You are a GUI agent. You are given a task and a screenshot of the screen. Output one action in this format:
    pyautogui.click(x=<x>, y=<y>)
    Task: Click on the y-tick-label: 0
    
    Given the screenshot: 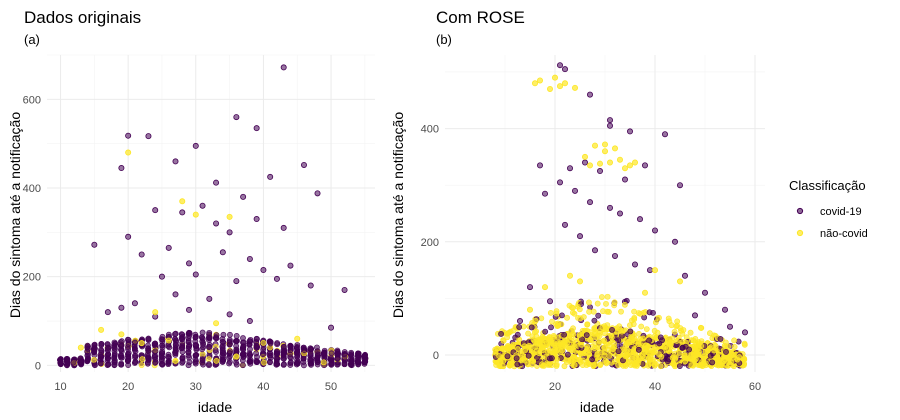 What is the action you would take?
    pyautogui.click(x=436, y=356)
    